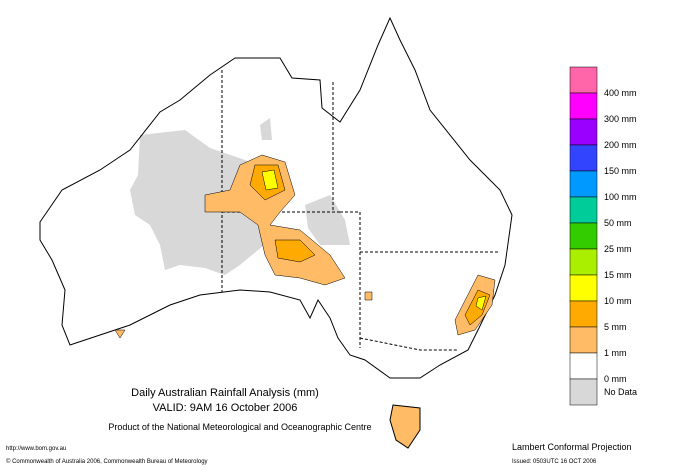  What do you see at coordinates (620, 197) in the screenshot?
I see `legend-label: 100 mm` at bounding box center [620, 197].